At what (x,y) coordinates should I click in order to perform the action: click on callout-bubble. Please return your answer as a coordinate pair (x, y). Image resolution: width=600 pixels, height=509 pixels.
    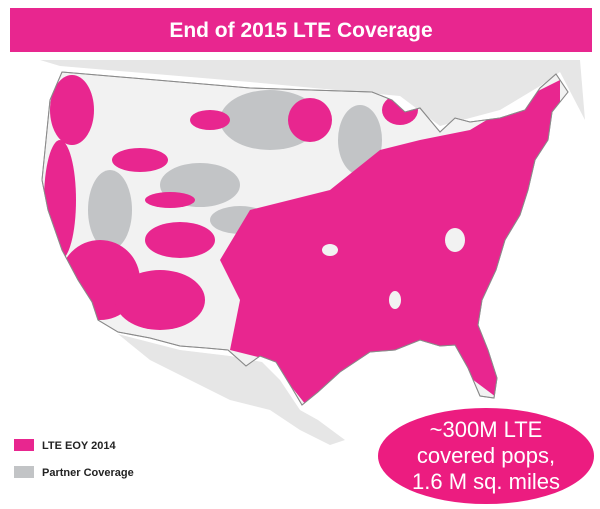
    Looking at the image, I should click on (486, 456).